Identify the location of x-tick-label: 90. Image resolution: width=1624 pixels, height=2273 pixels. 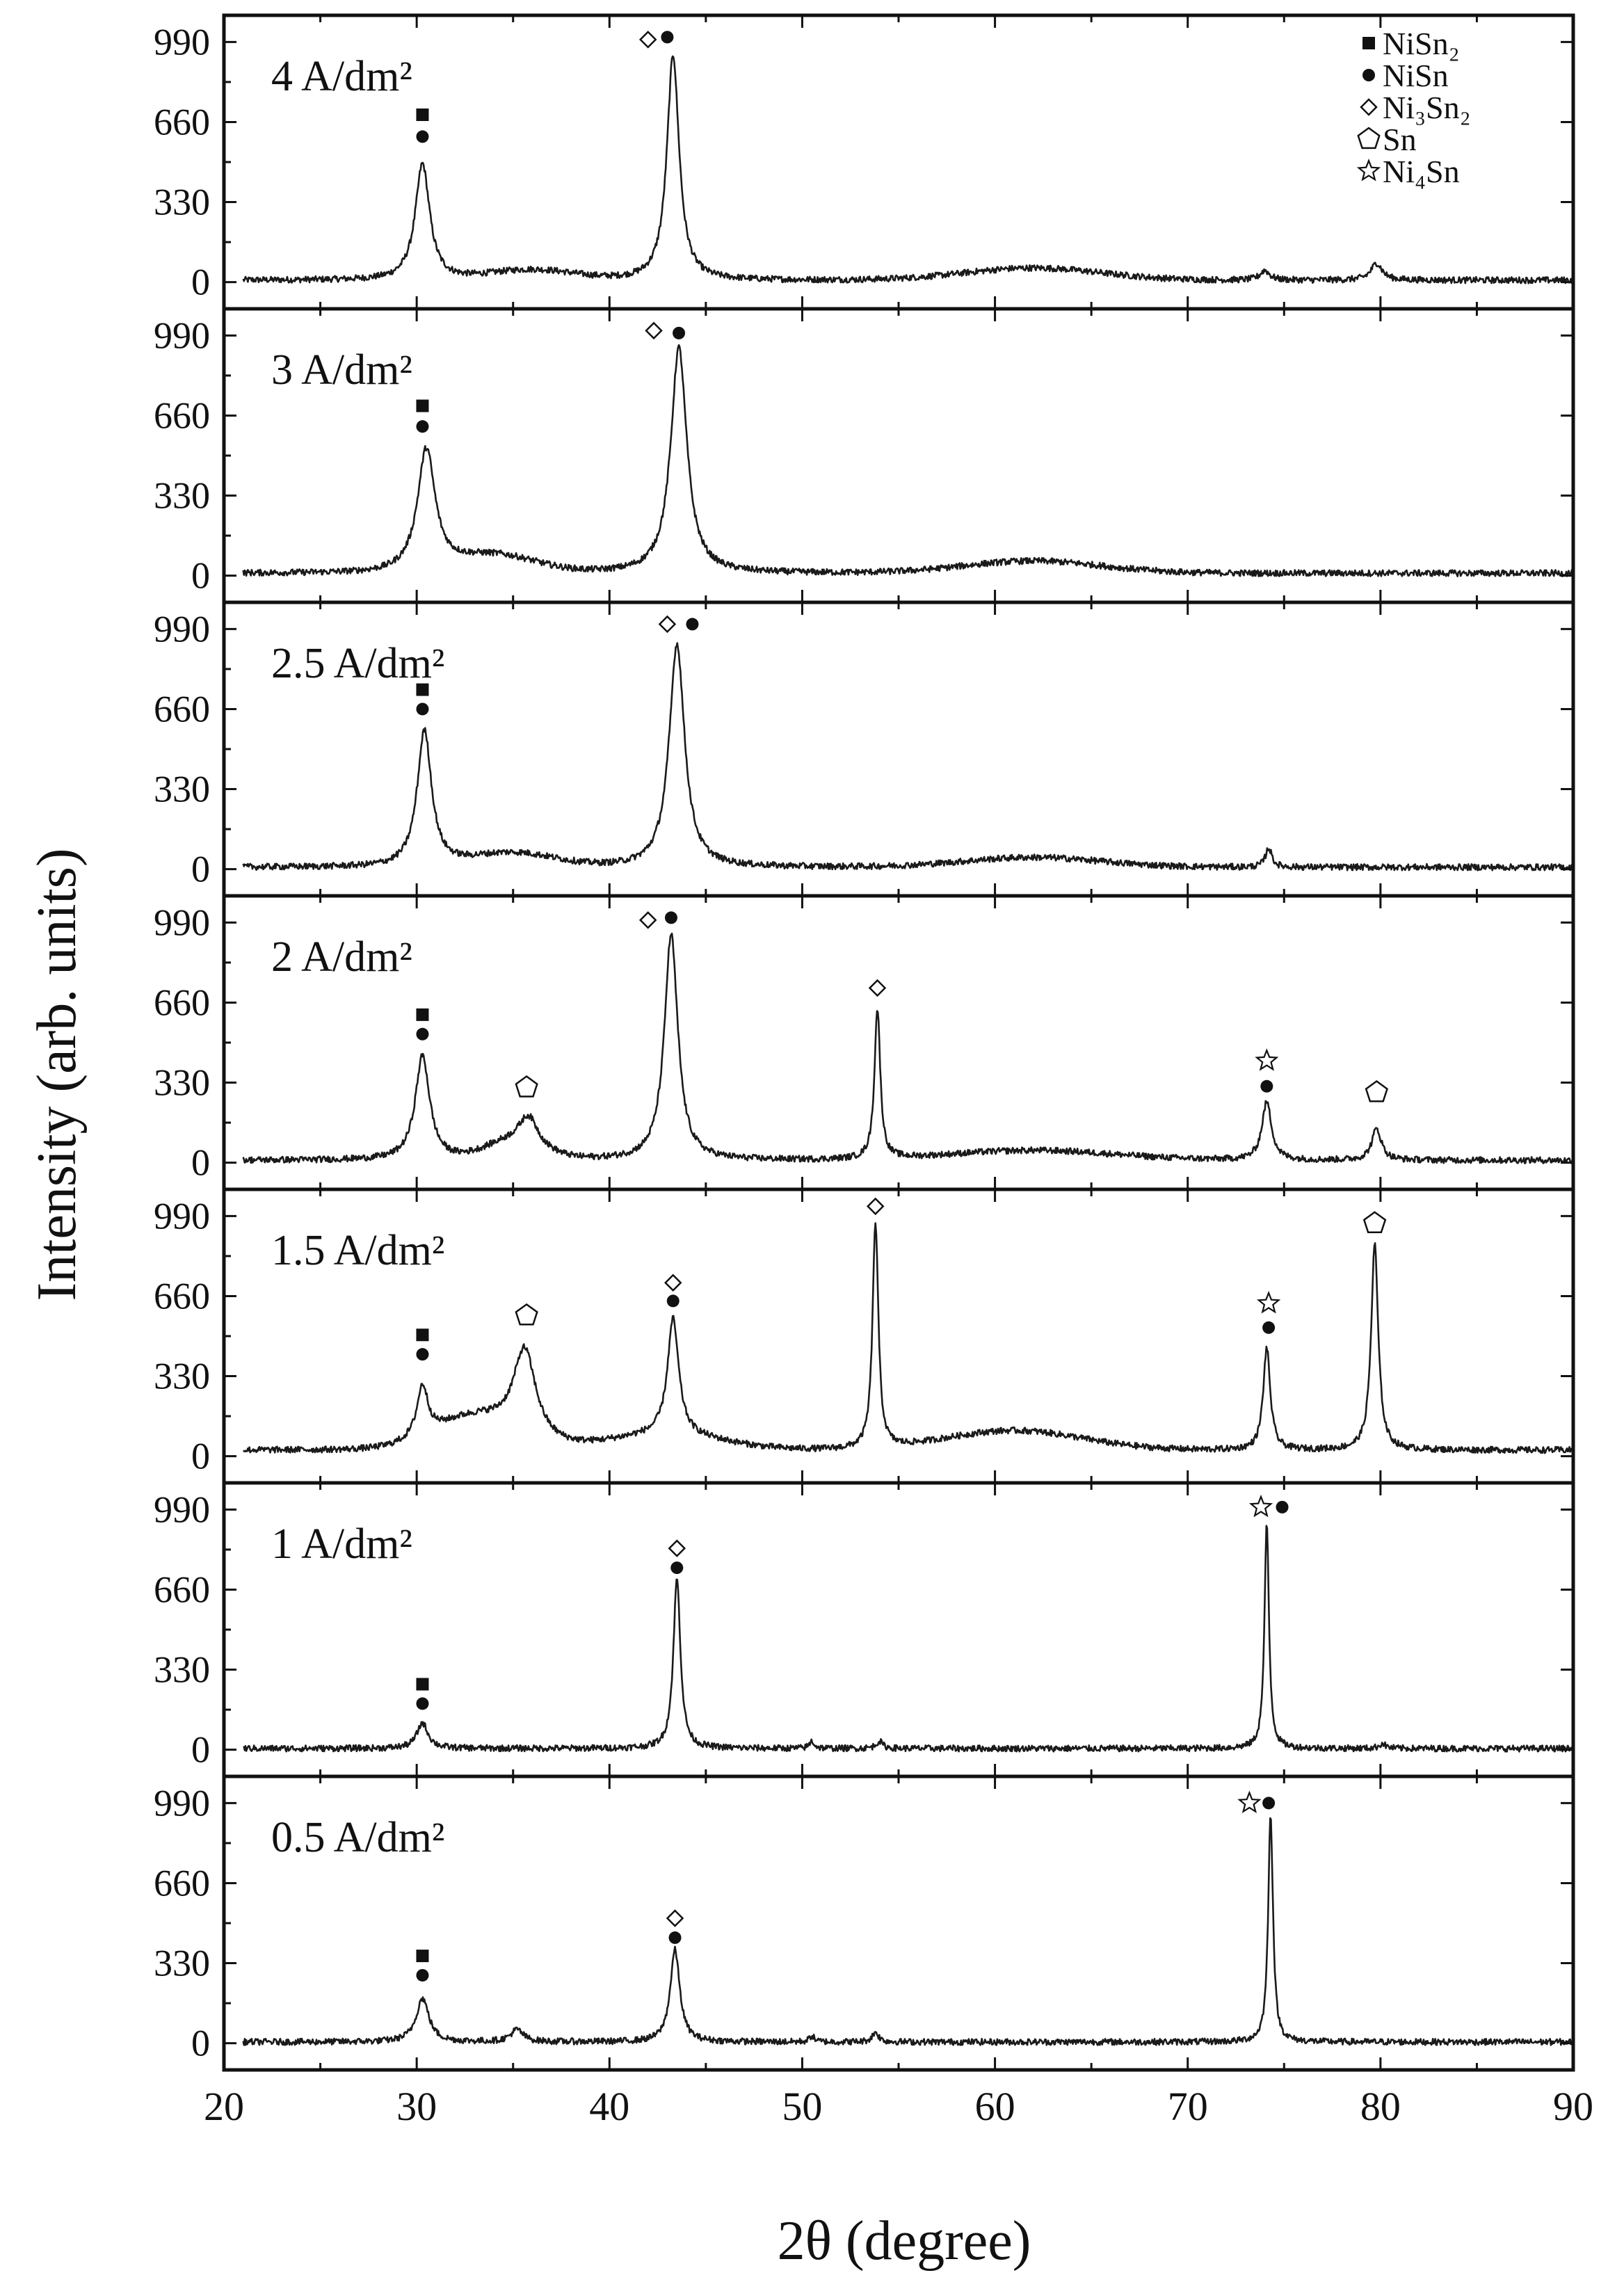
(1573, 2106).